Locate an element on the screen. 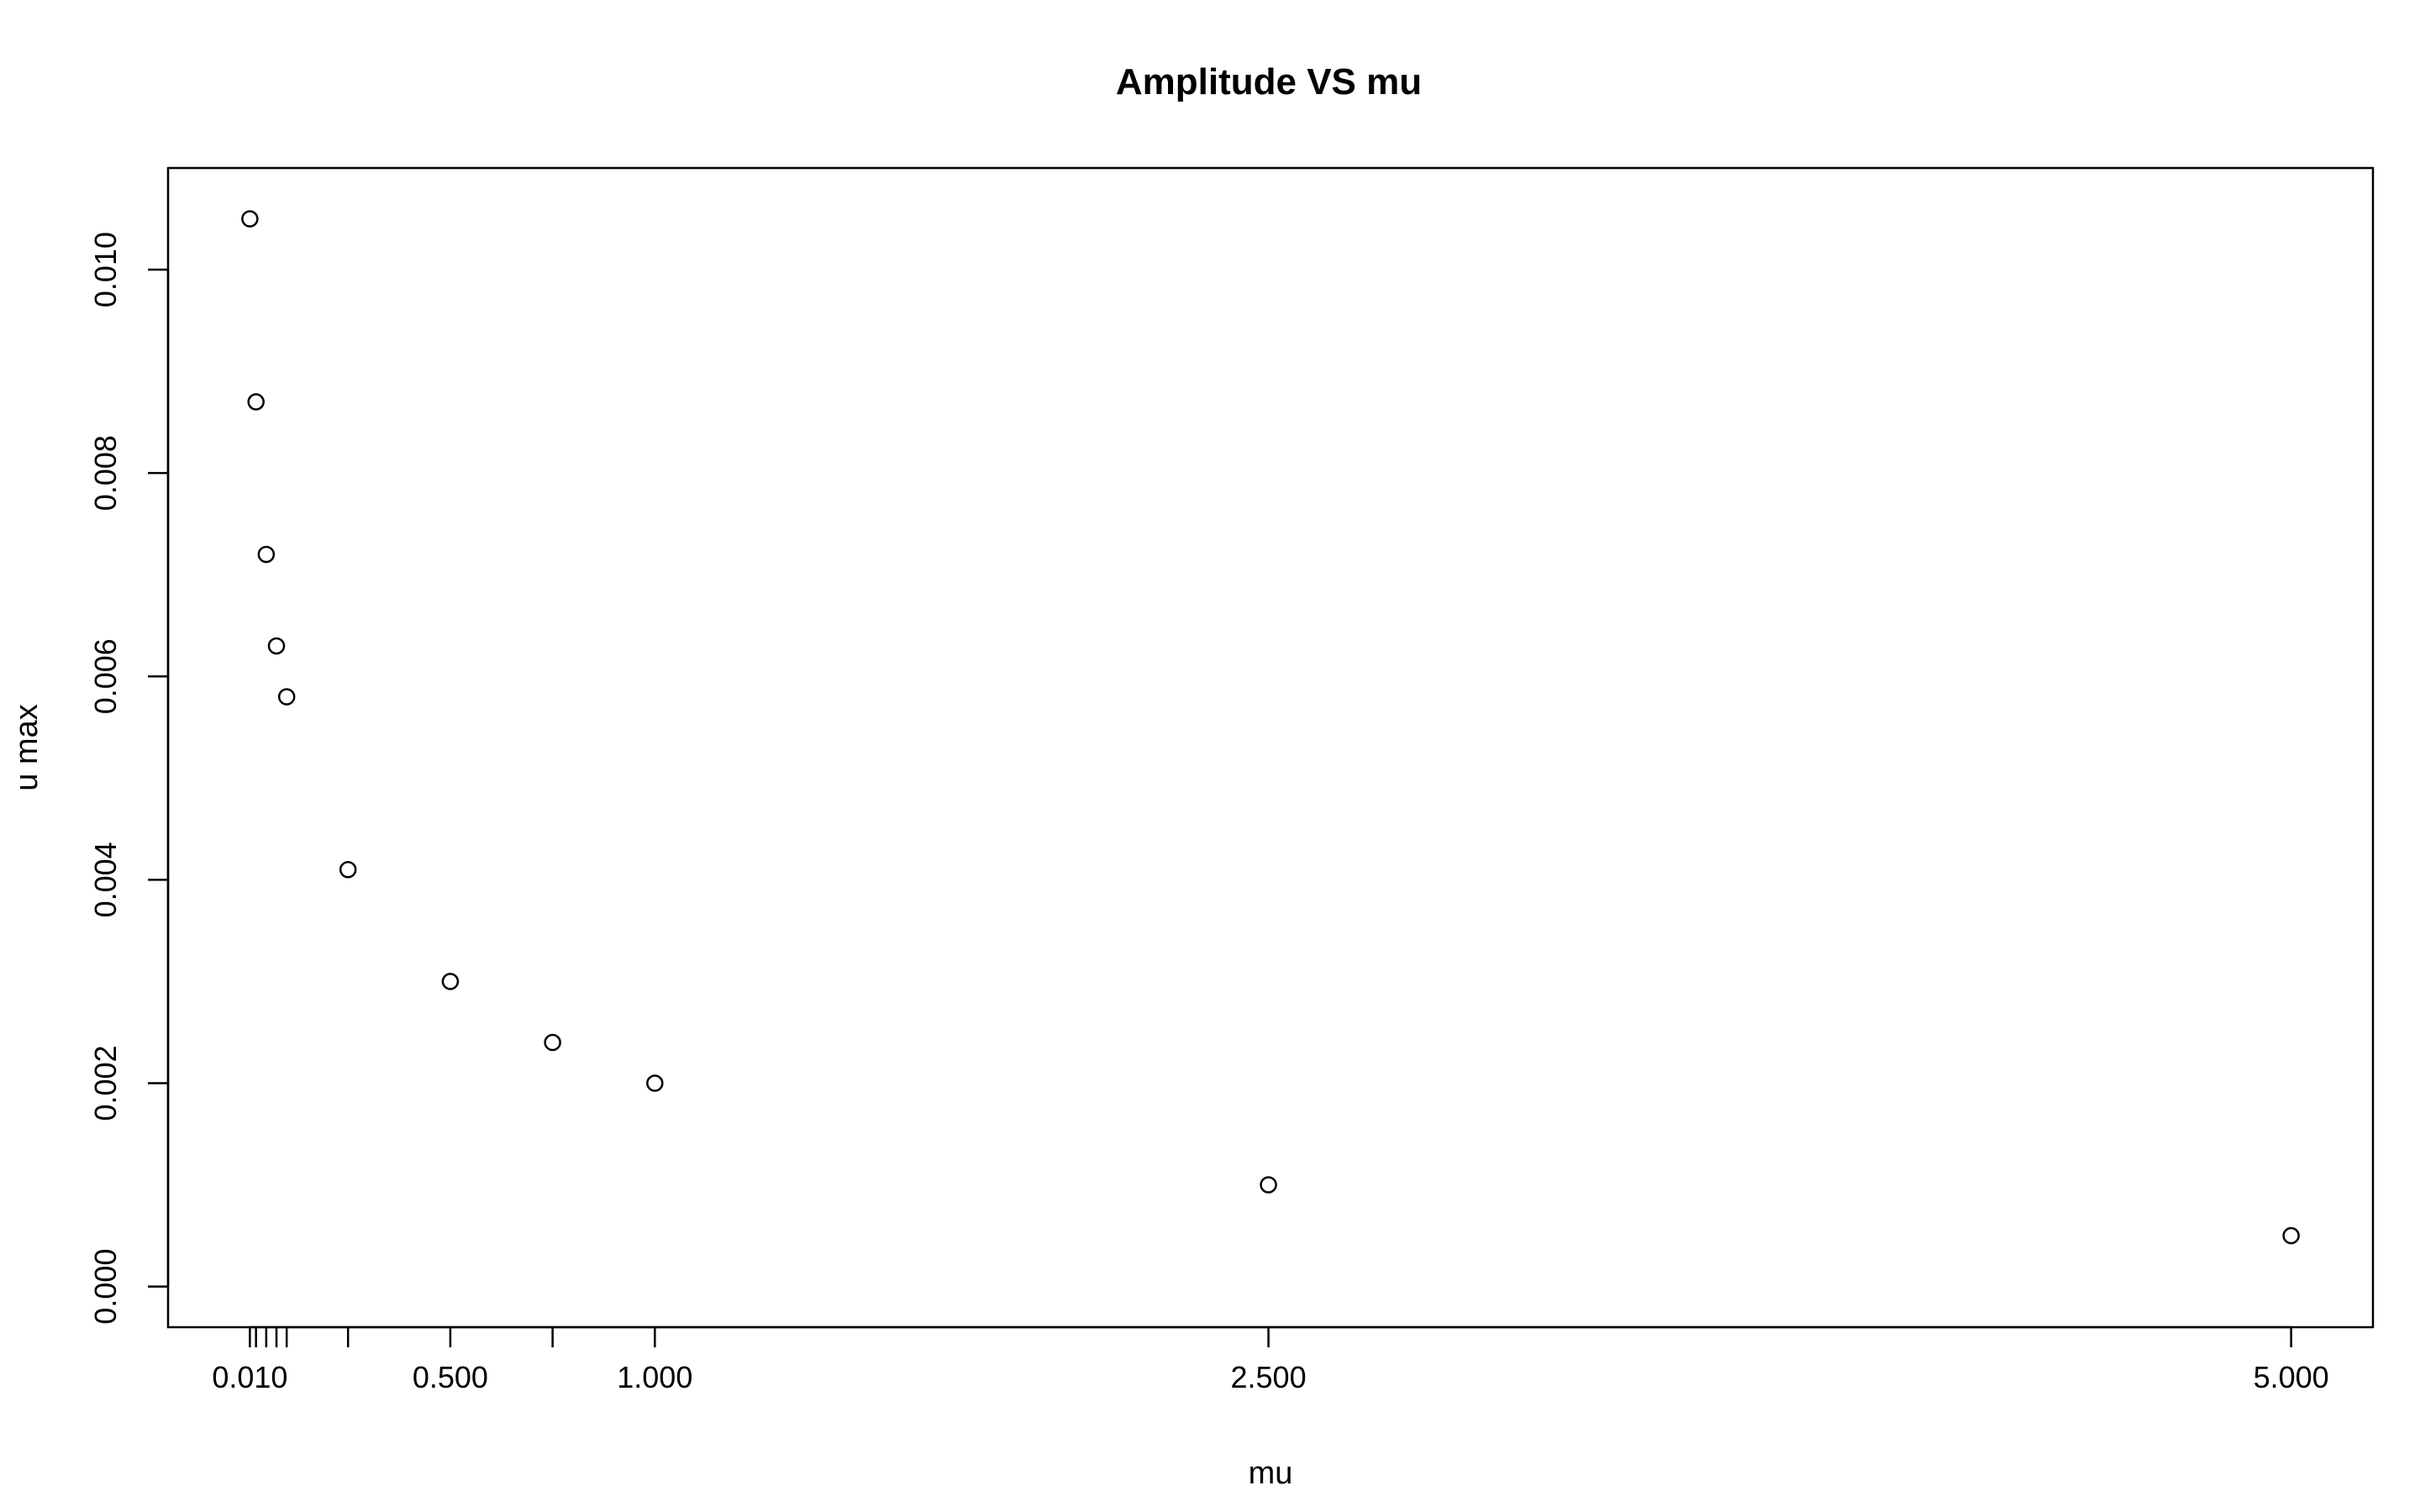 This screenshot has height=1512, width=2420. y-tick-label: 0.000 is located at coordinates (105, 1287).